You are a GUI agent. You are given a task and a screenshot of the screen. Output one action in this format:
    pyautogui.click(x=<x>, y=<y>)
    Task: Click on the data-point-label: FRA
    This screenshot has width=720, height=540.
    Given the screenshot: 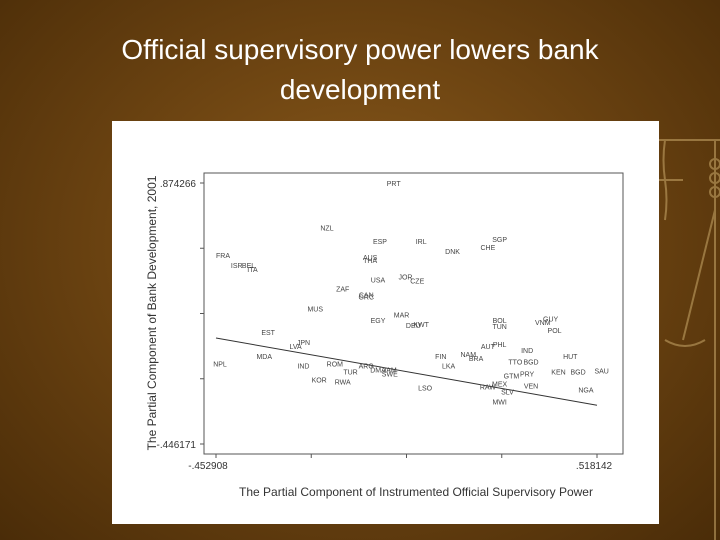 What is the action you would take?
    pyautogui.click(x=223, y=256)
    